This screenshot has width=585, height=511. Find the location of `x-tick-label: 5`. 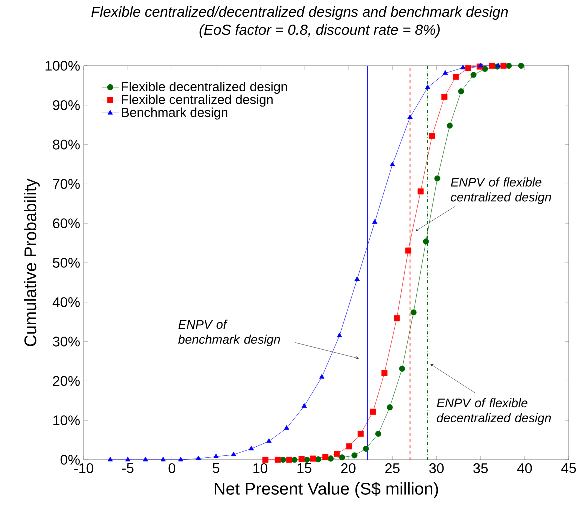

x-tick-label: 5 is located at coordinates (216, 469).